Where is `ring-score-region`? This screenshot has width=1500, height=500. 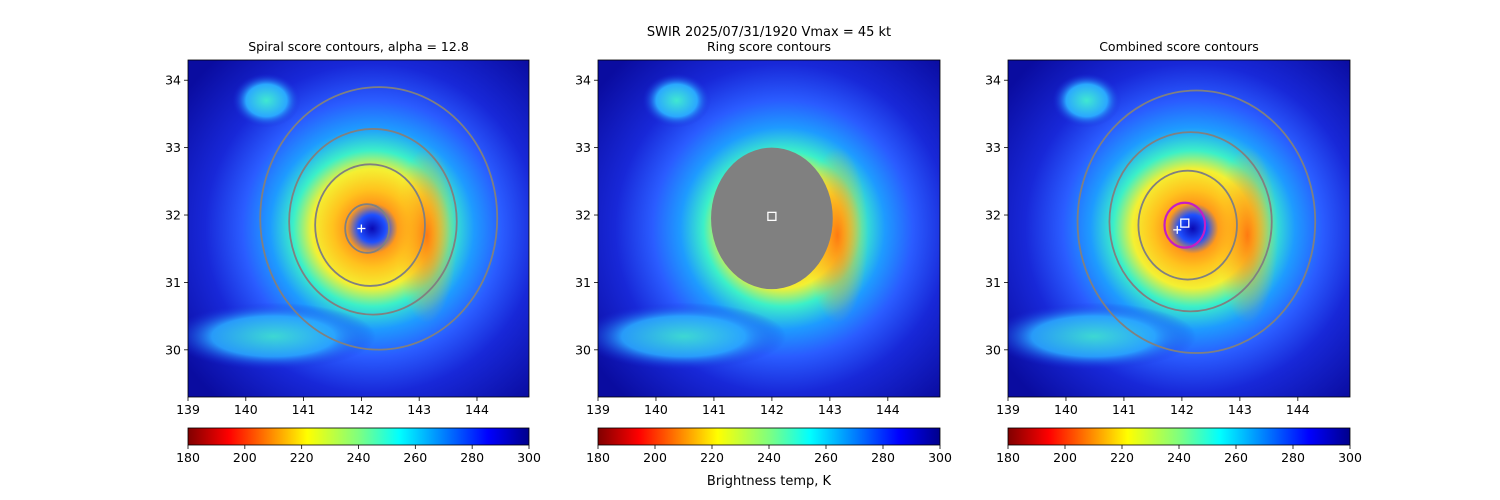 ring-score-region is located at coordinates (772, 218).